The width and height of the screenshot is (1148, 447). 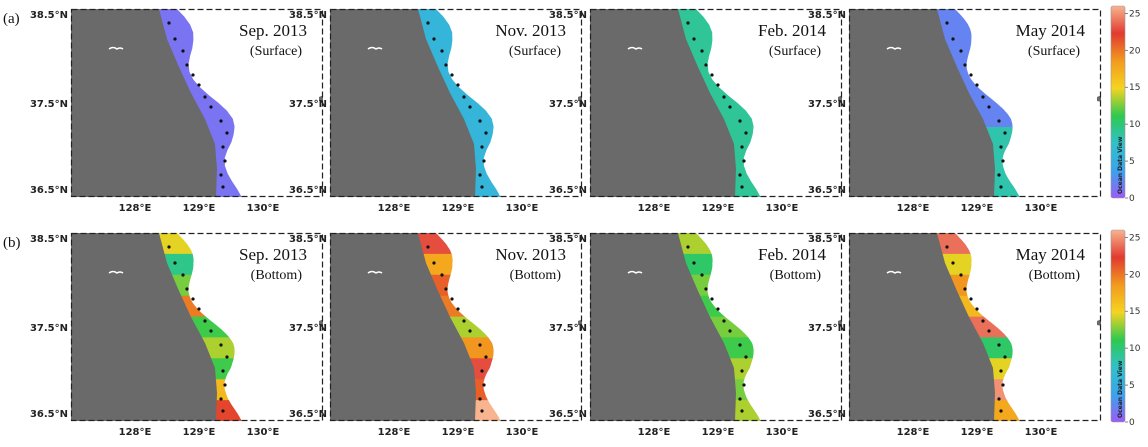 I want to click on panel-period-title: May 2014, so click(x=1051, y=254).